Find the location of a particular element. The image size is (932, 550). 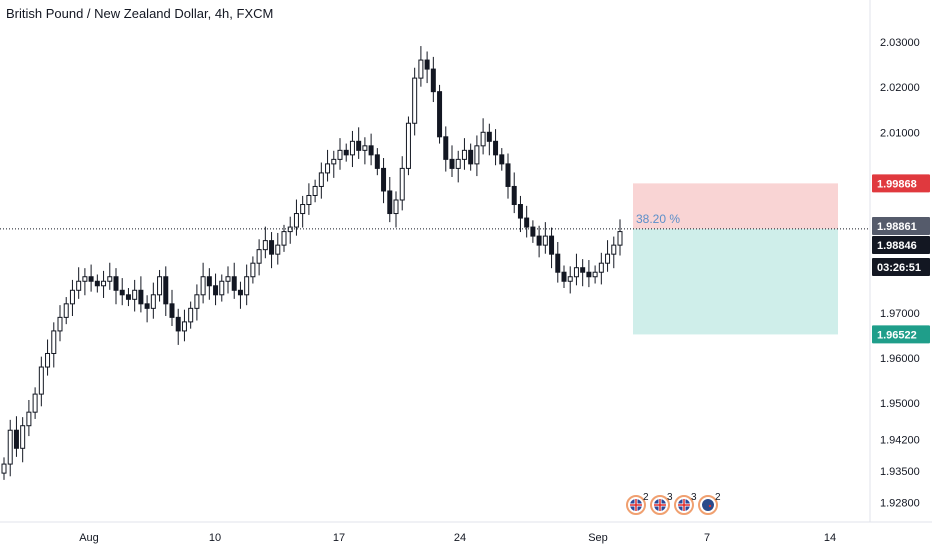

entry-price-tag: 1.98861 is located at coordinates (901, 226).